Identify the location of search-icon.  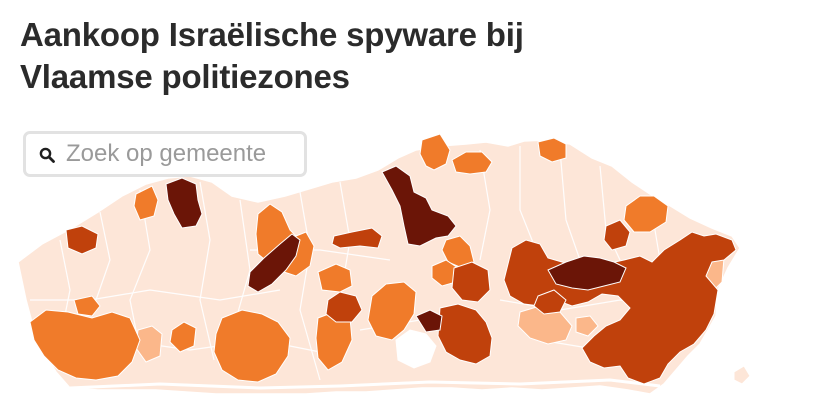
(47, 155).